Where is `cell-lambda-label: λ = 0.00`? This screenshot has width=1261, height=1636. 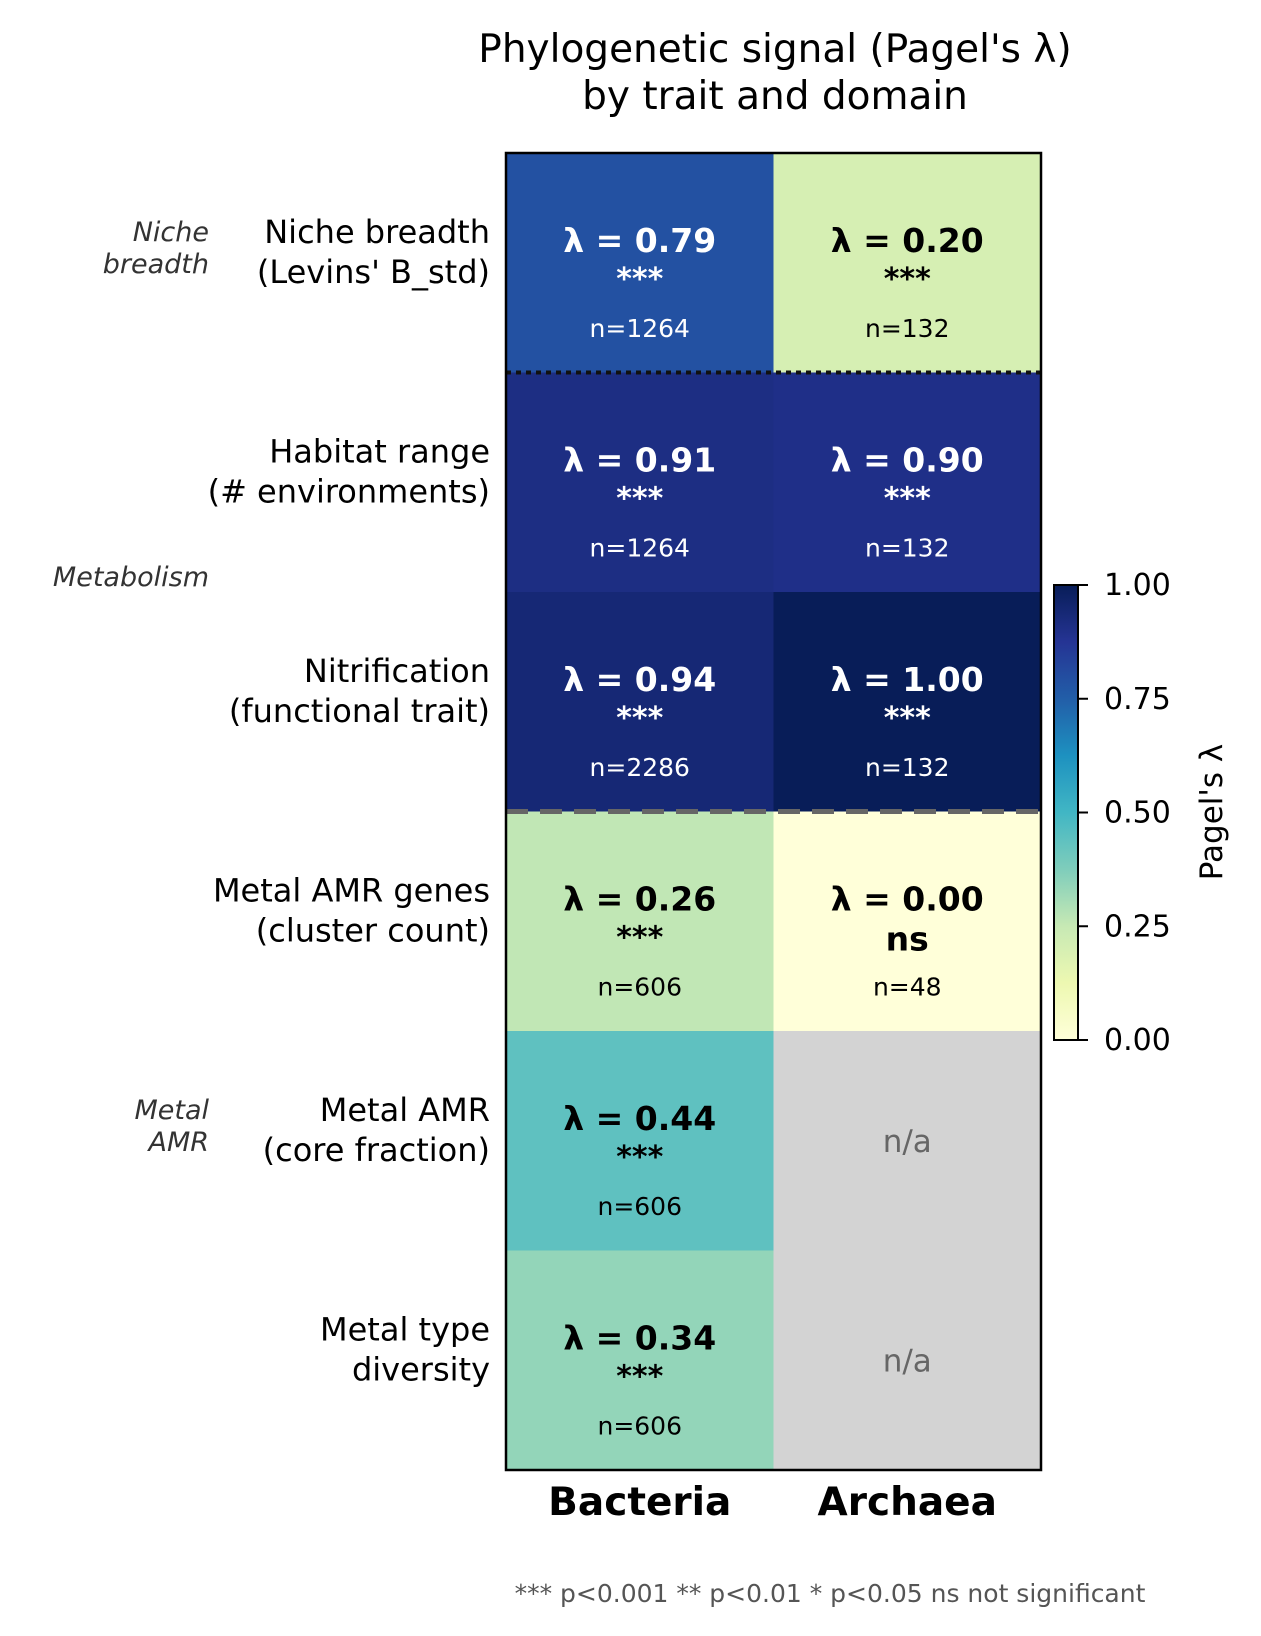 cell-lambda-label: λ = 0.00 is located at coordinates (907, 898).